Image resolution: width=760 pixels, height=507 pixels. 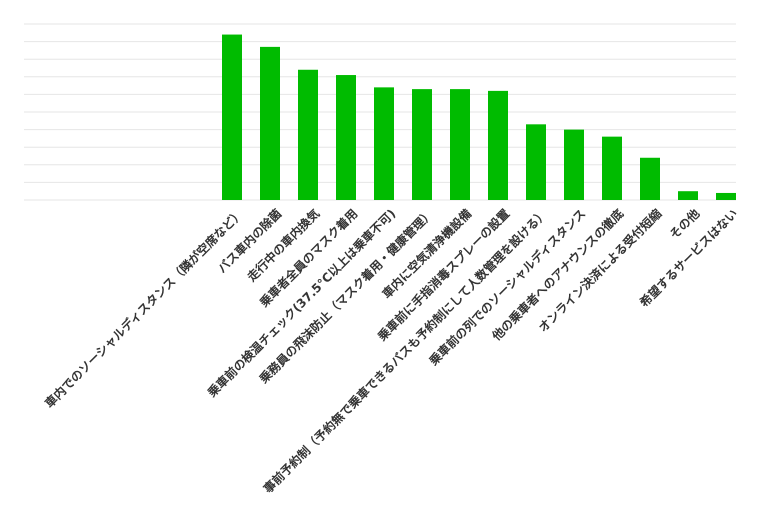 What do you see at coordinates (346, 296) in the screenshot?
I see `x-tick-label: 乗務員の飛沫防止（マスク着用・健康管理）` at bounding box center [346, 296].